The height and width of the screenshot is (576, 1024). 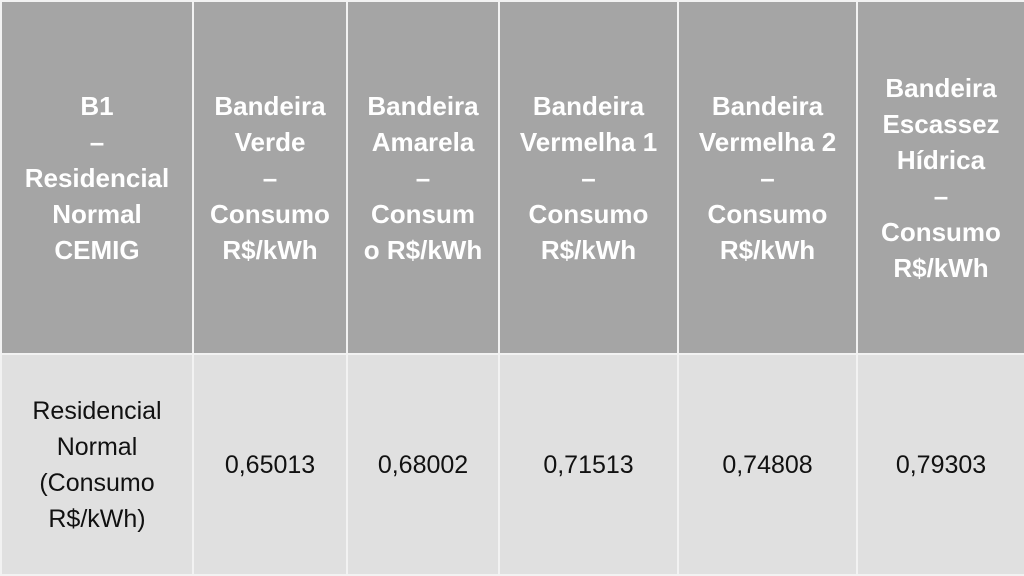 What do you see at coordinates (767, 177) in the screenshot?
I see `header-cell-vermelha-2: Bandeira Vermelha 2 – Consumo R$/kWh` at bounding box center [767, 177].